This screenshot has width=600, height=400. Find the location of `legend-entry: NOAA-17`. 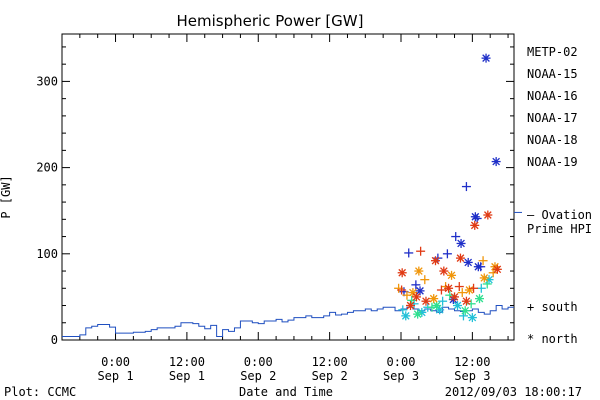

legend-entry: NOAA-17 is located at coordinates (552, 118).